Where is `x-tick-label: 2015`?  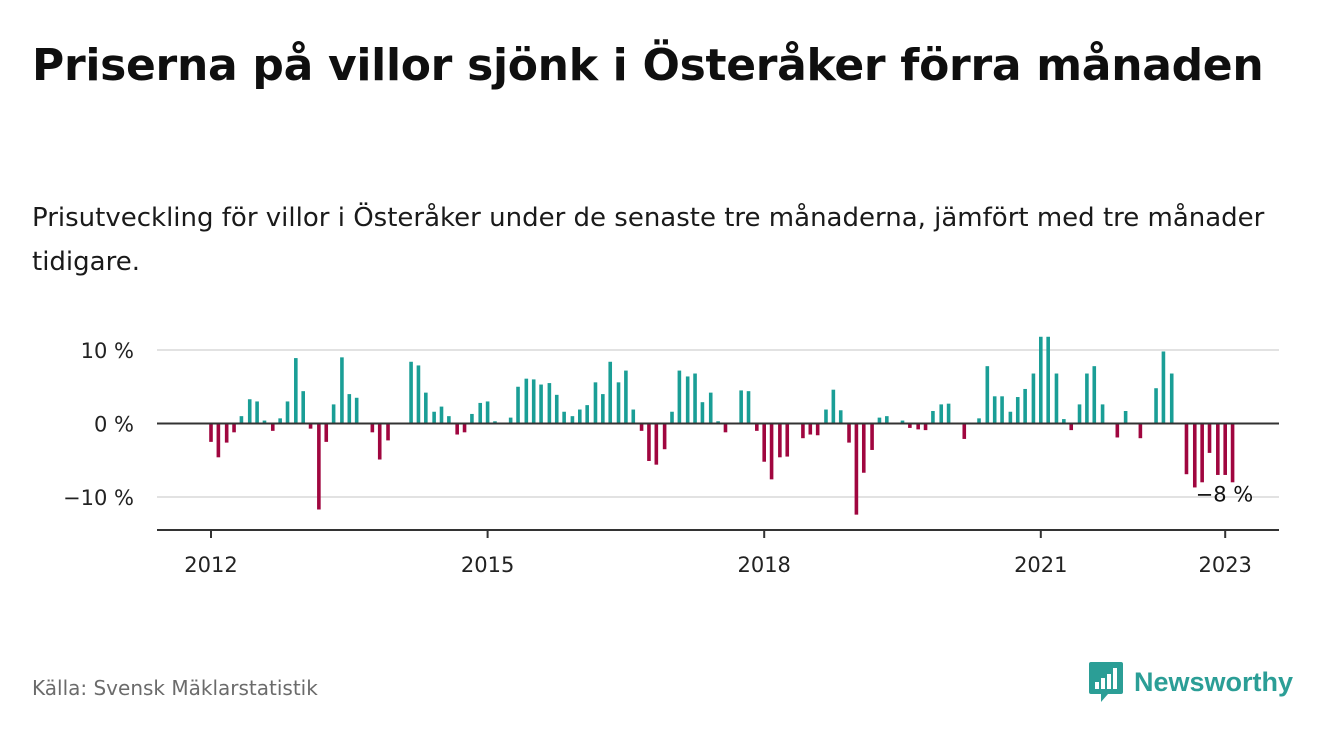
x-tick-label: 2015 is located at coordinates (487, 565).